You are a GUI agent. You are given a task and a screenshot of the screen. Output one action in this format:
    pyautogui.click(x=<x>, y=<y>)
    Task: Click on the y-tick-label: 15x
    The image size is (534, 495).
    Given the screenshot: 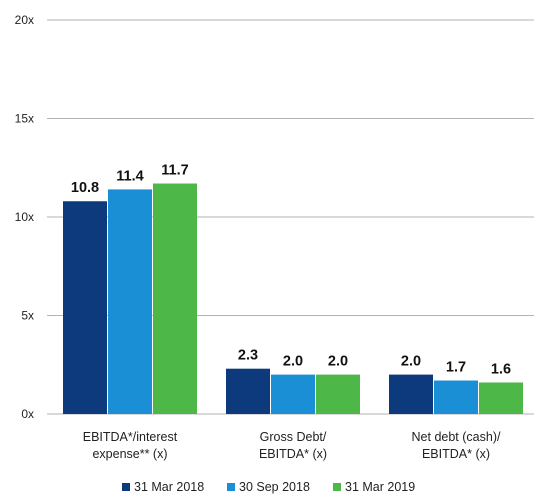 What is the action you would take?
    pyautogui.click(x=24, y=119)
    